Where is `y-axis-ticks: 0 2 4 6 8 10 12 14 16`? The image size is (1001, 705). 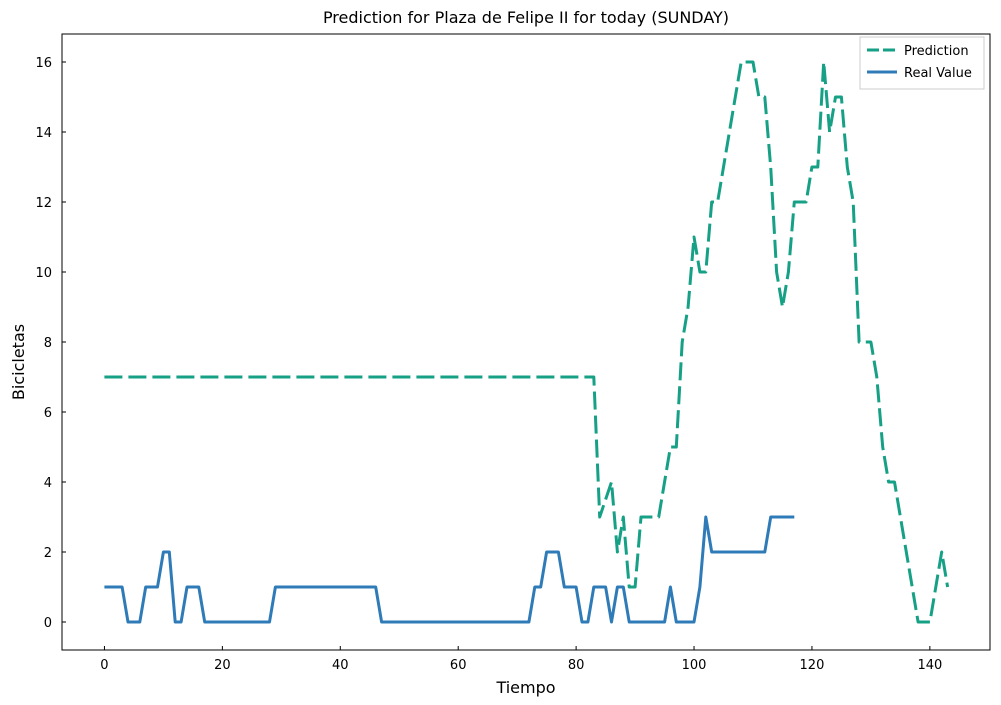 y-axis-ticks: 0 2 4 6 8 10 12 14 16 is located at coordinates (50, 343).